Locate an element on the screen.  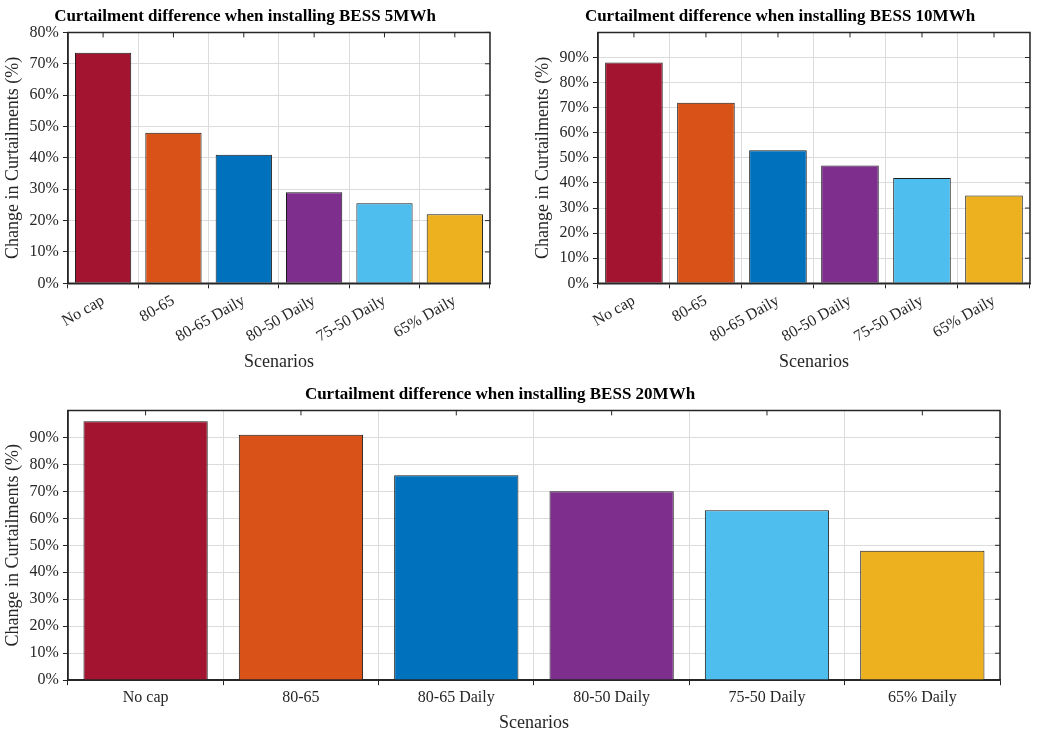
chart-title: Curtailment difference when installing BESS 5MWh is located at coordinates (245, 15).